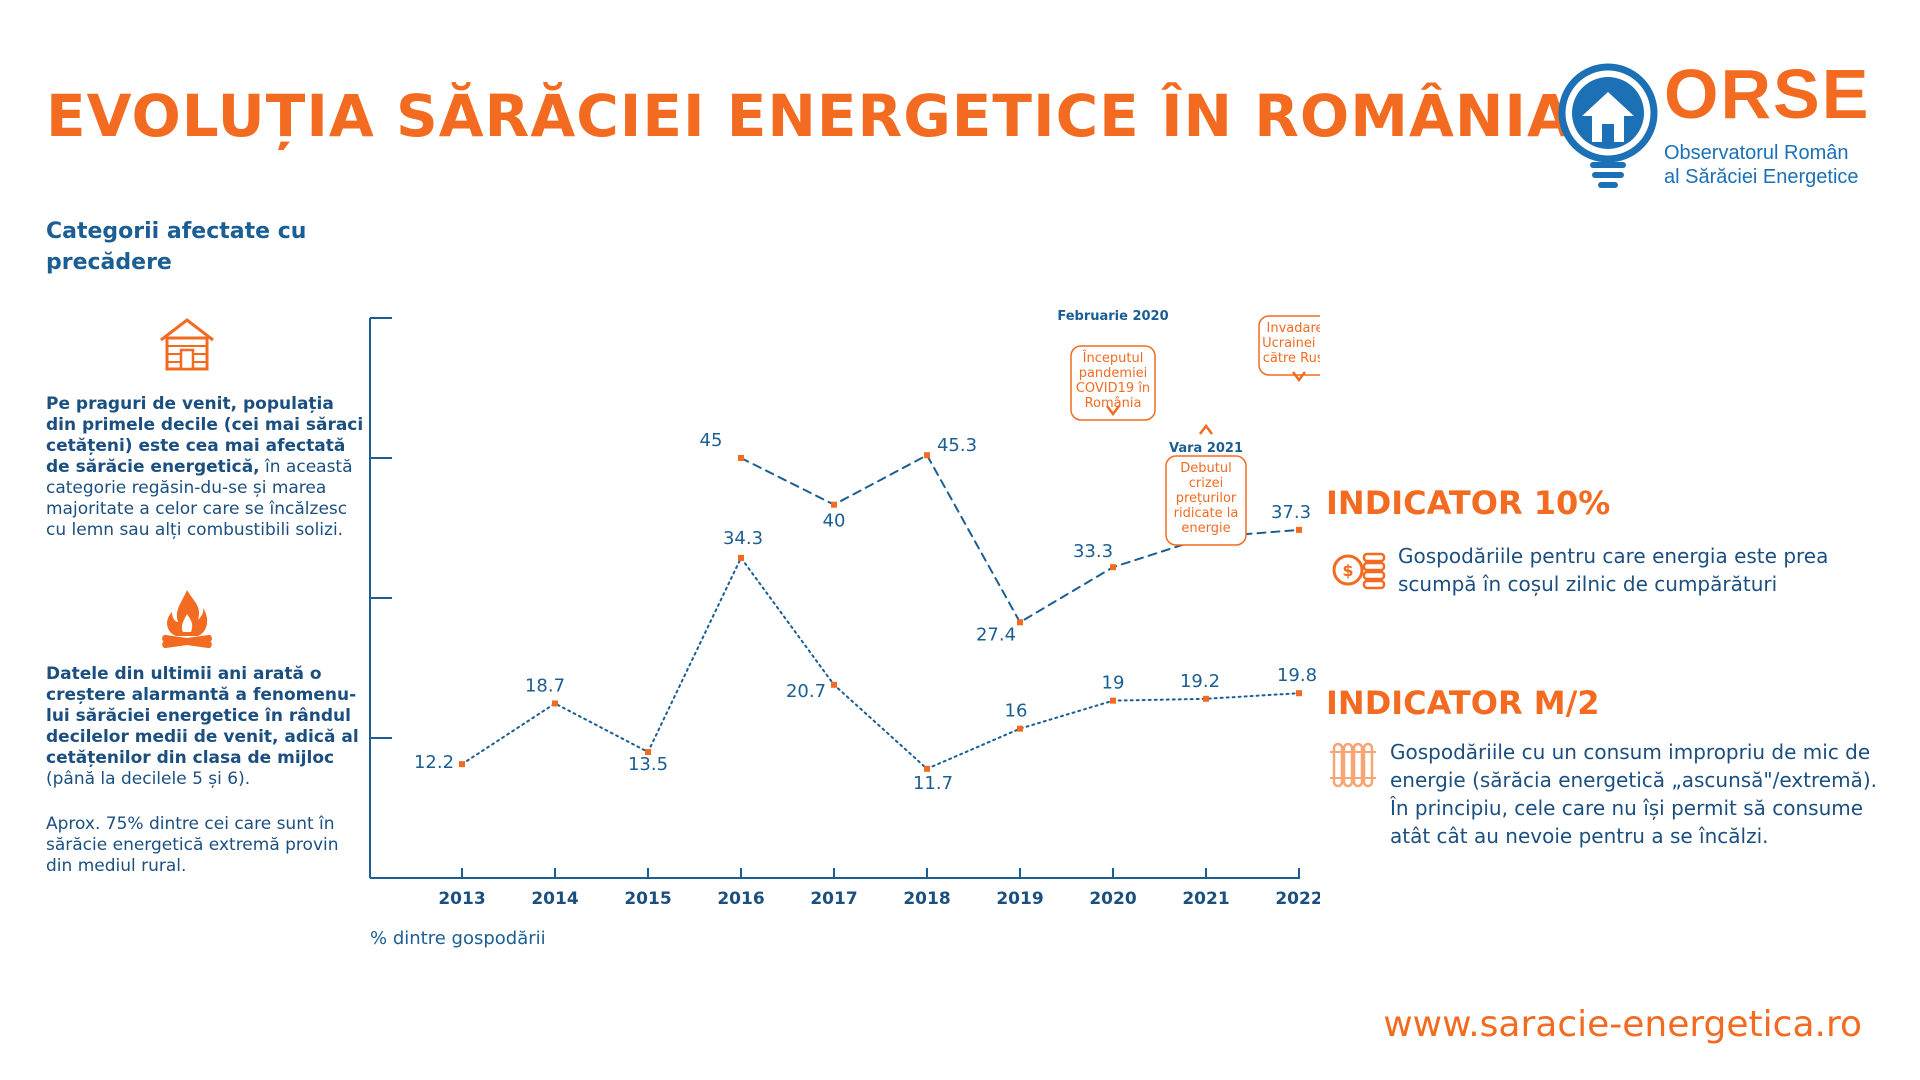 The image size is (1920, 1080). What do you see at coordinates (148, 779) in the screenshot?
I see `sidebar-block-2-rest: (până la decilele 5 și 6).` at bounding box center [148, 779].